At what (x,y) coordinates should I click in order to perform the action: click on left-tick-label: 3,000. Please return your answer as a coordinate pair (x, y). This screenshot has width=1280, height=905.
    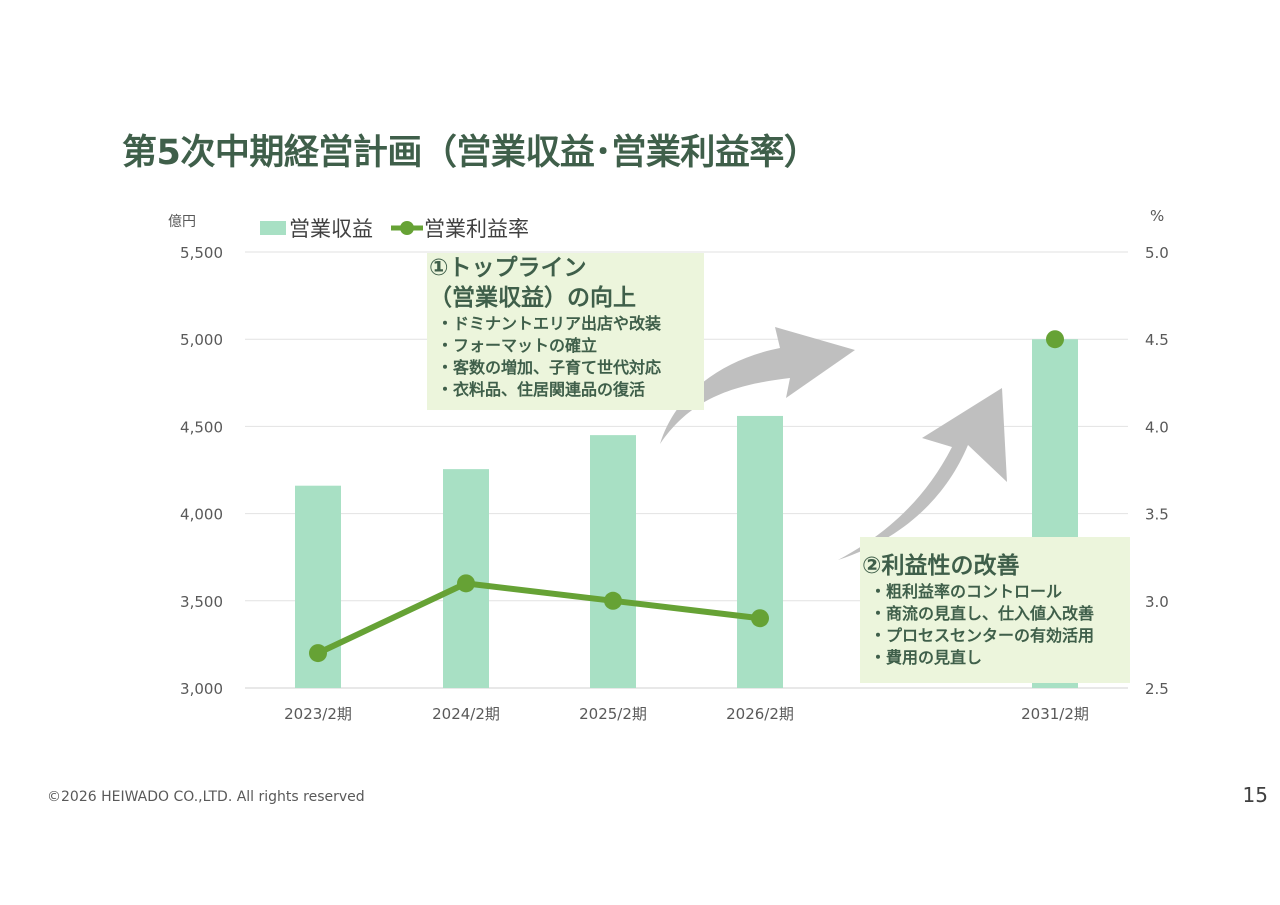
    Looking at the image, I should click on (201, 689).